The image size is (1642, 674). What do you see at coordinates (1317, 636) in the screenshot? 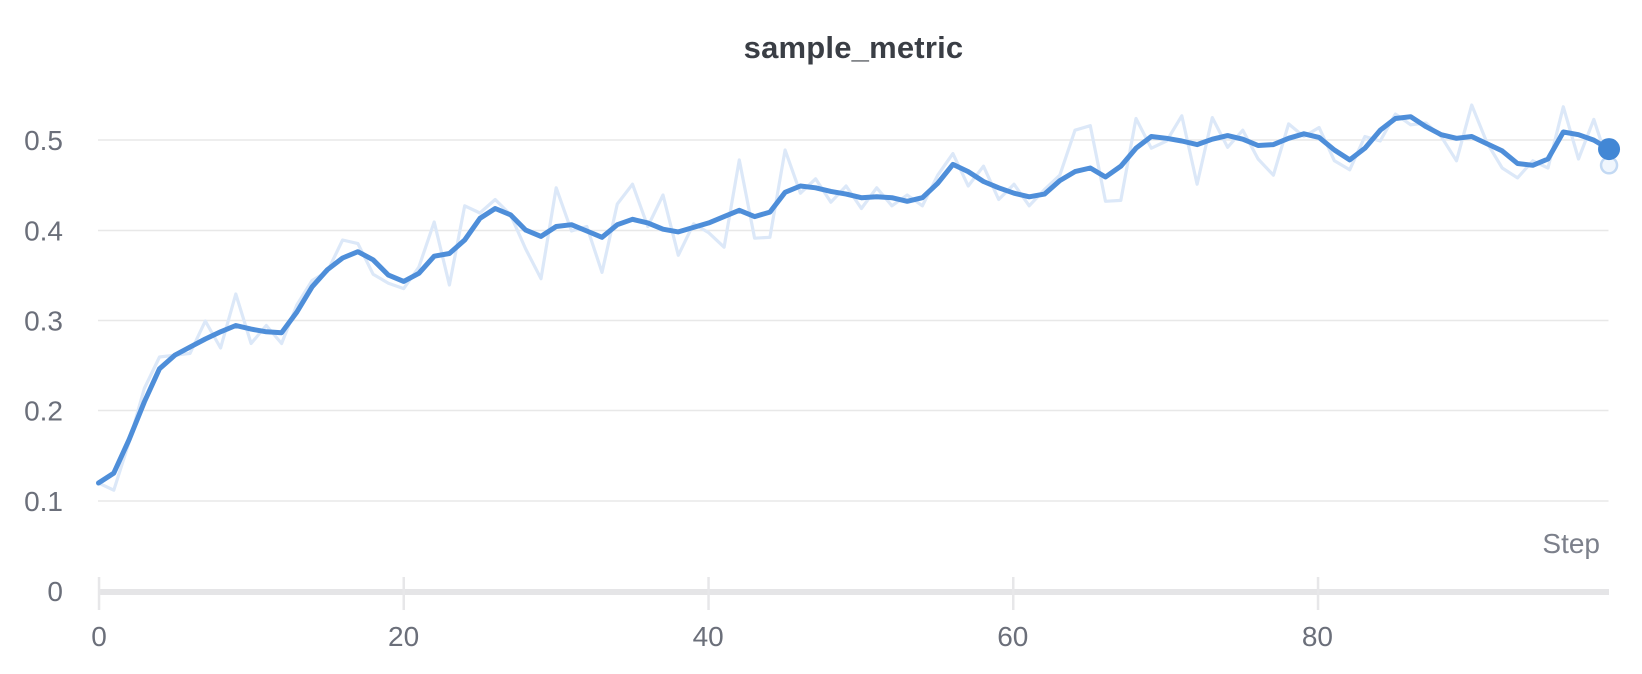
I see `x-tick-label: 80` at bounding box center [1317, 636].